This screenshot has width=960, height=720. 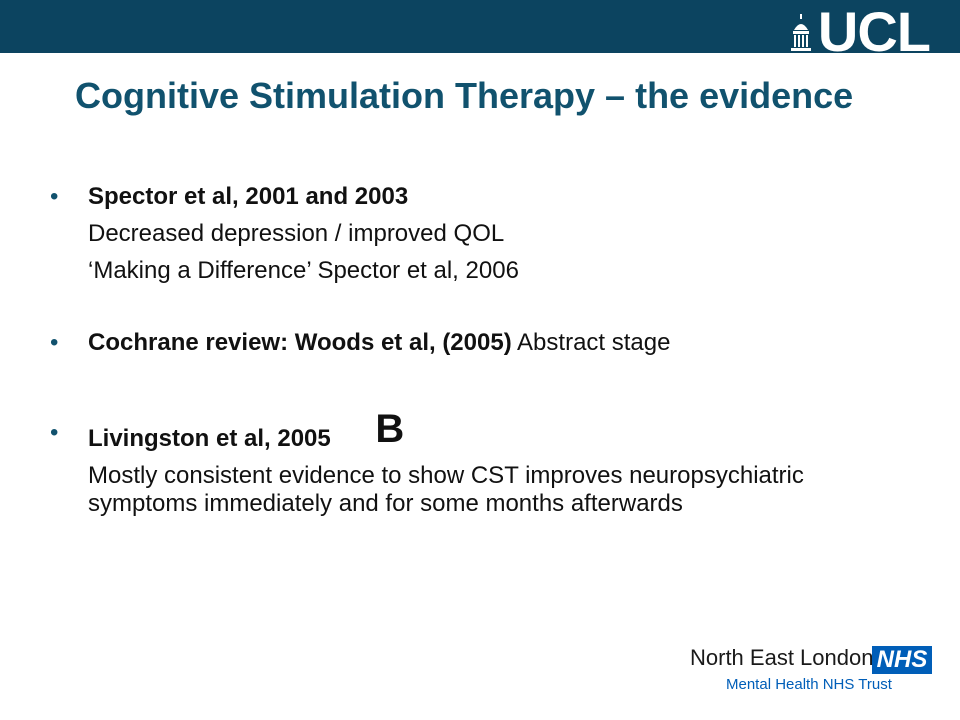 I want to click on evidence-grade: B, so click(x=390, y=429).